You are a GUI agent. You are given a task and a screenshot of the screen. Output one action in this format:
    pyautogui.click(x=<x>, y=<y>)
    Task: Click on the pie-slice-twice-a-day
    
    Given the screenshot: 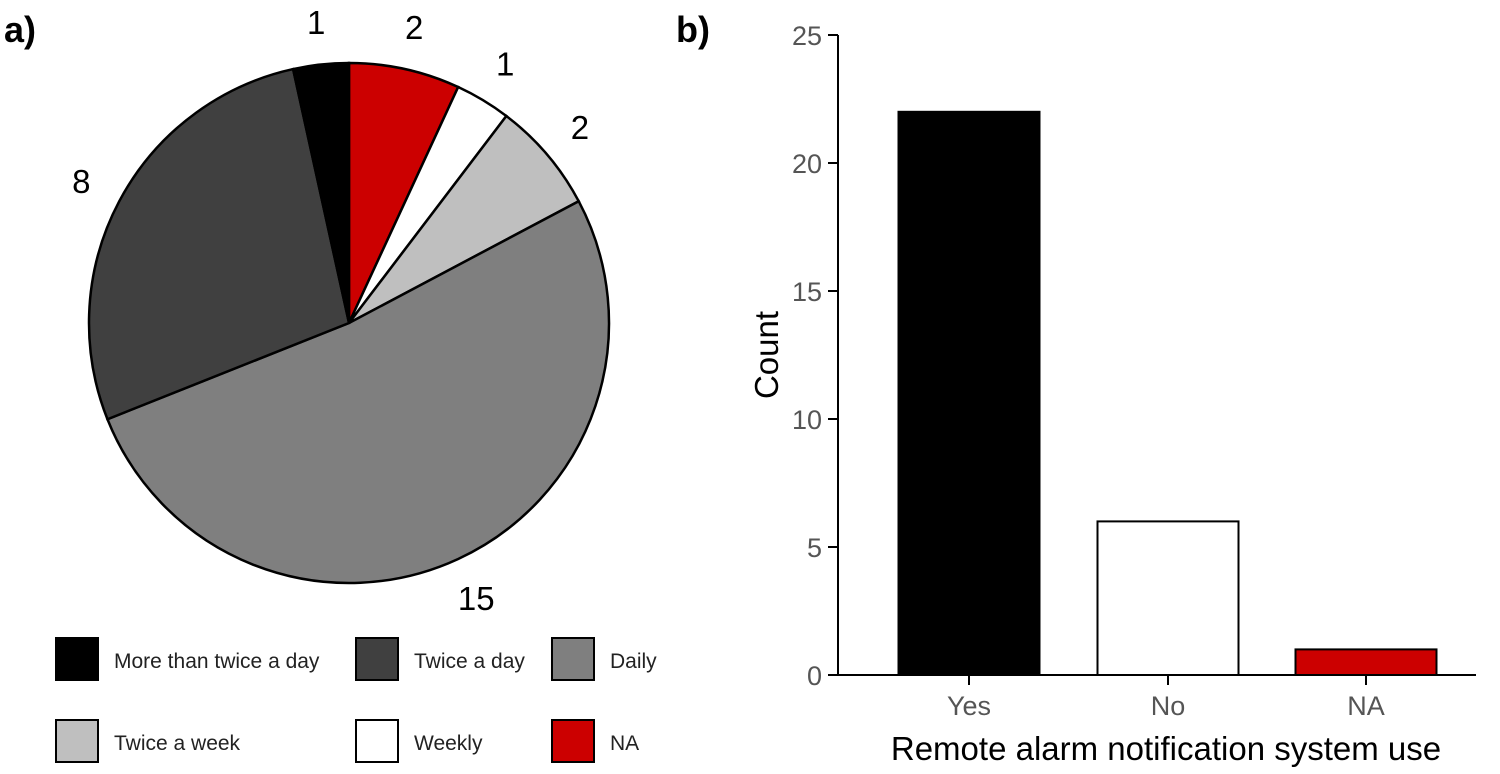 What is the action you would take?
    pyautogui.click(x=219, y=244)
    